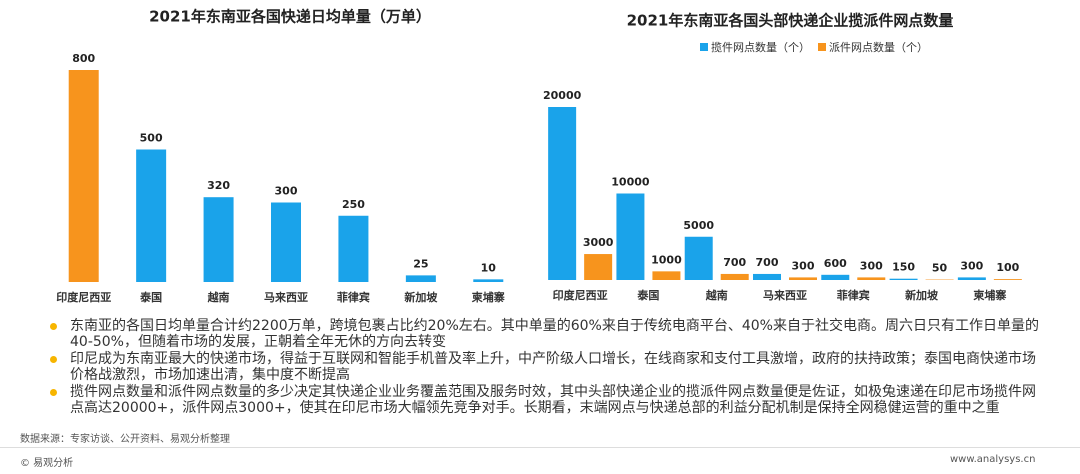  I want to click on data-label: 800, so click(83, 58).